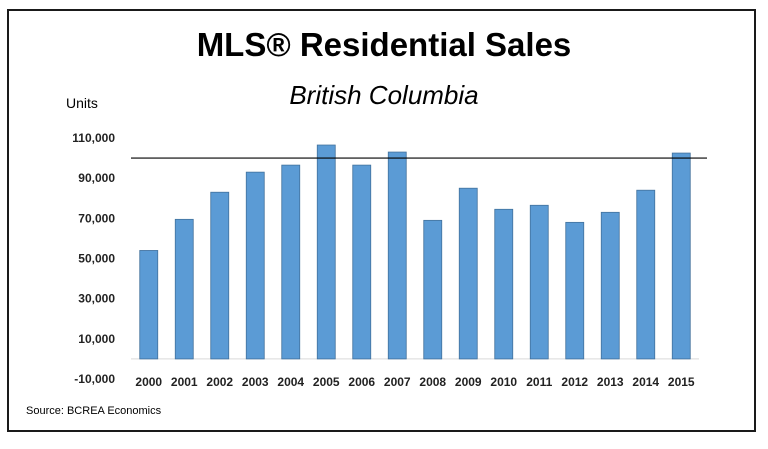 The image size is (768, 449). I want to click on bar-2011, so click(539, 282).